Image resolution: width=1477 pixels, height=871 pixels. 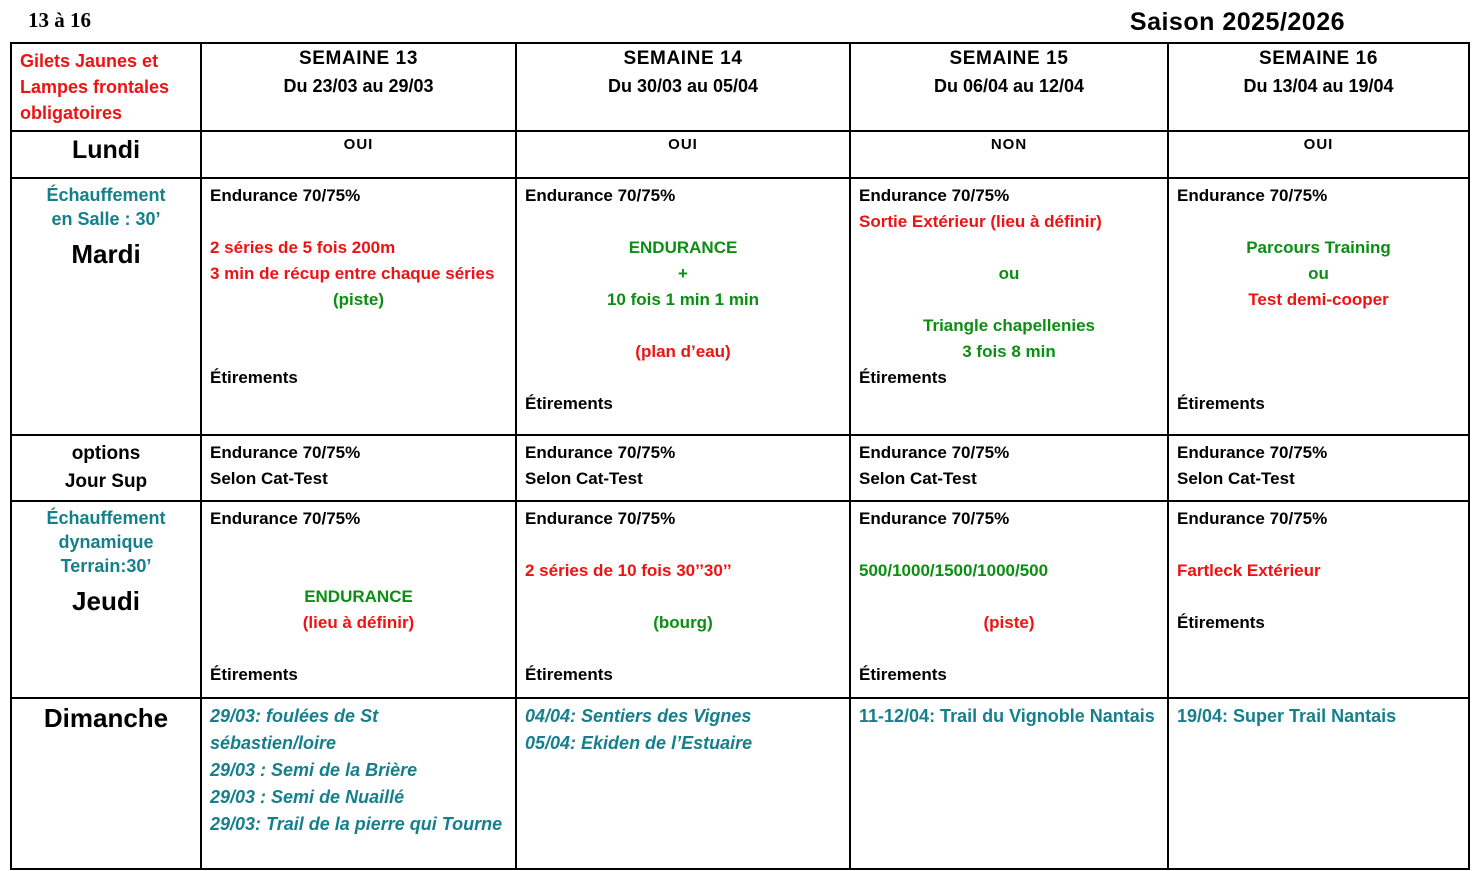 I want to click on page-header: 13 à 16 Saison 2025/2026, so click(x=738, y=21).